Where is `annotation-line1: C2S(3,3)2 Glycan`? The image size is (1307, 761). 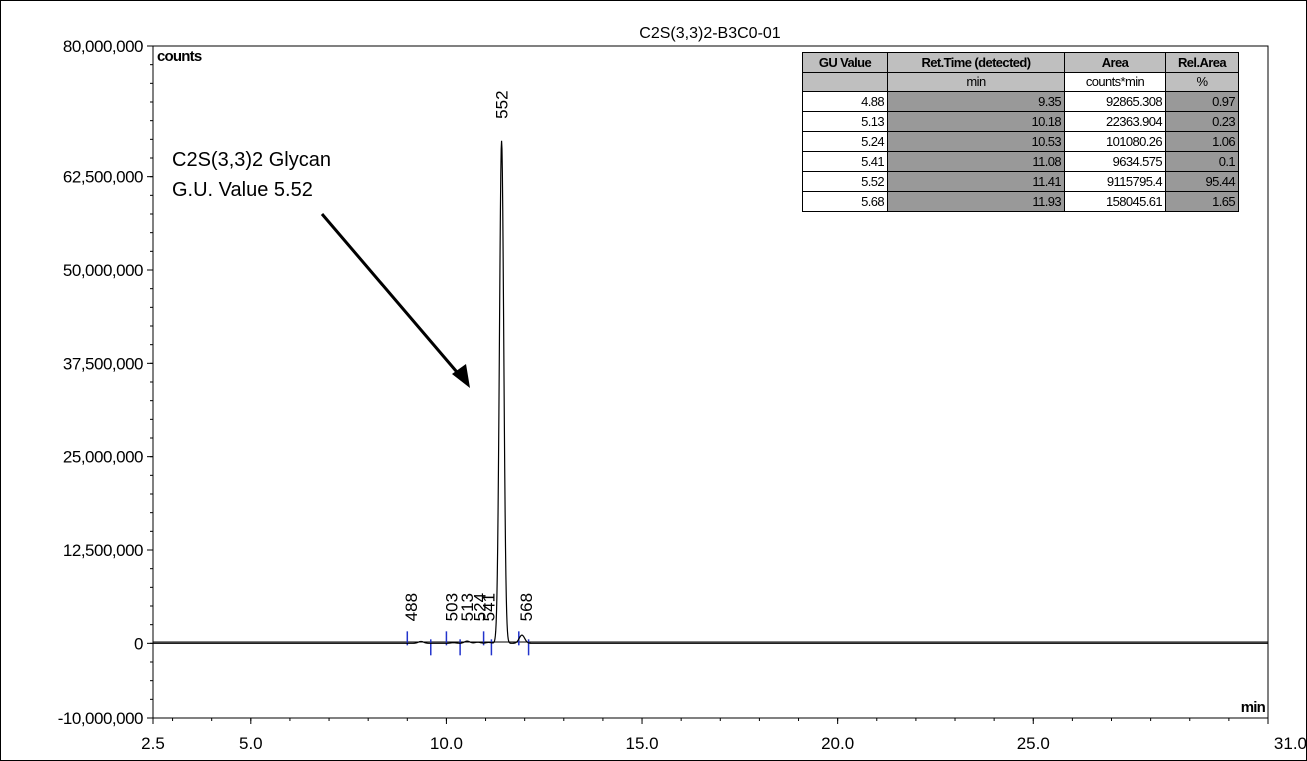
annotation-line1: C2S(3,3)2 Glycan is located at coordinates (251, 160).